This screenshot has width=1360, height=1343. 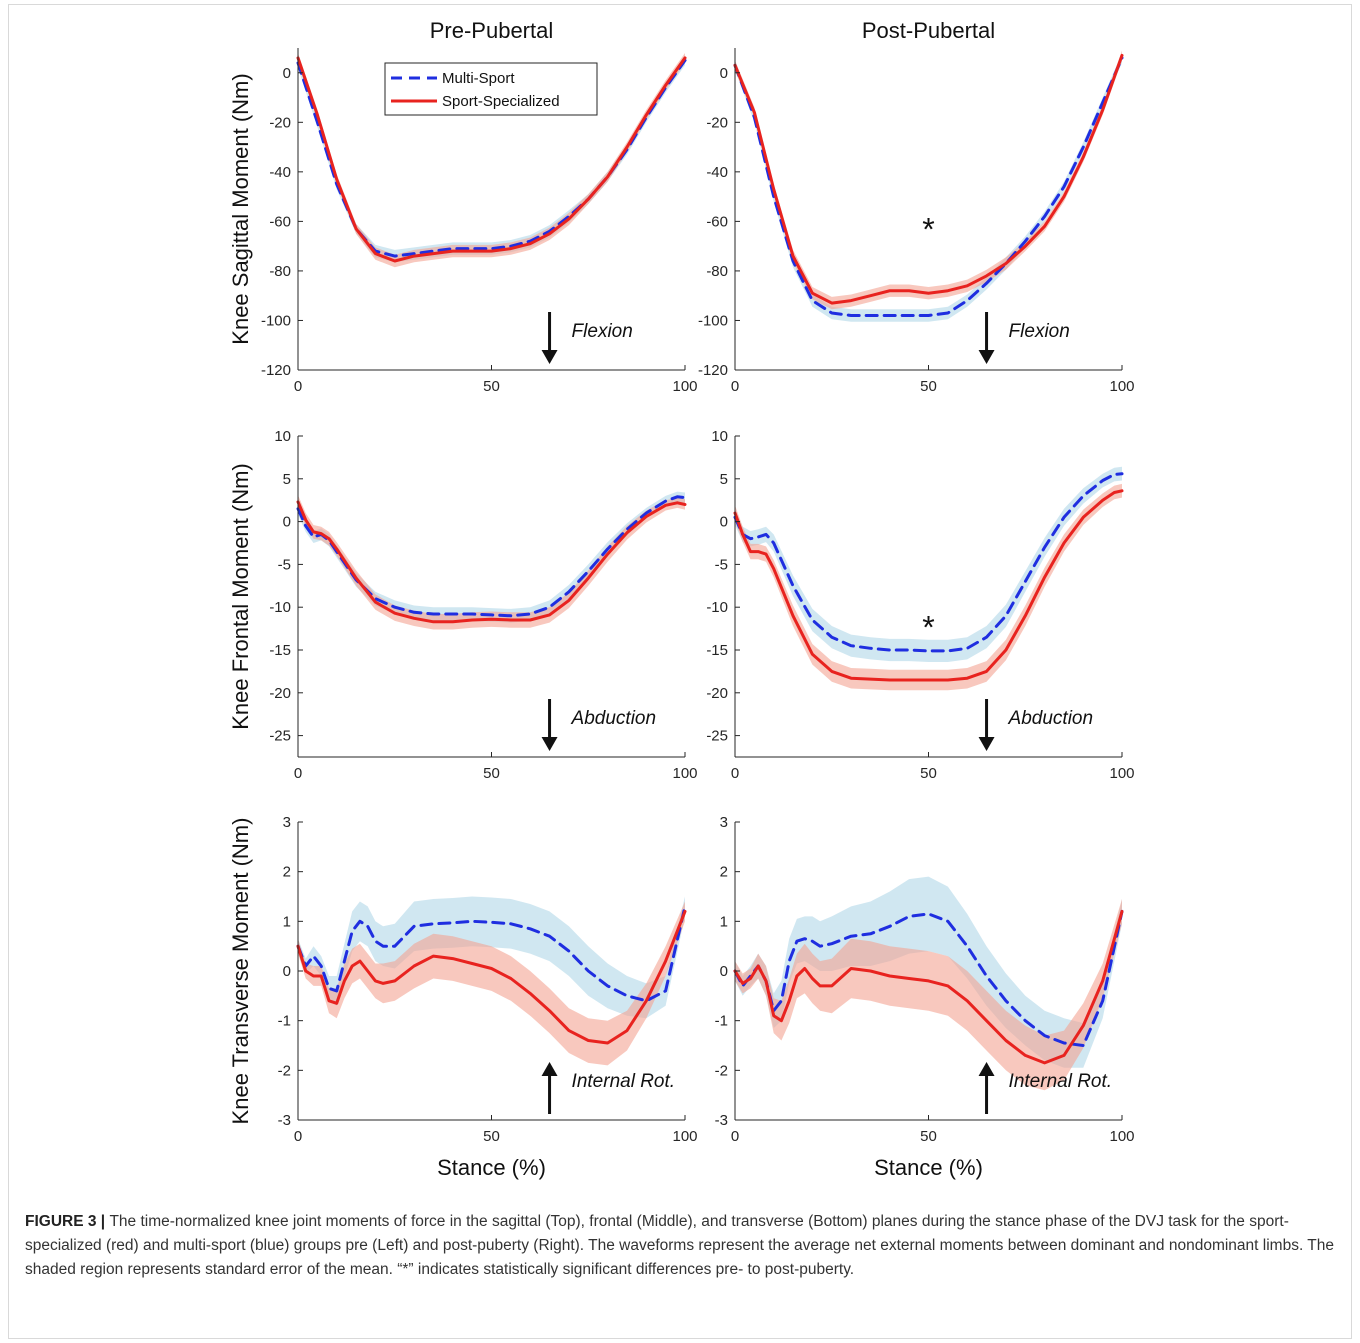 What do you see at coordinates (492, 30) in the screenshot?
I see `column-title-pre-pubertal: Pre-Pubertal` at bounding box center [492, 30].